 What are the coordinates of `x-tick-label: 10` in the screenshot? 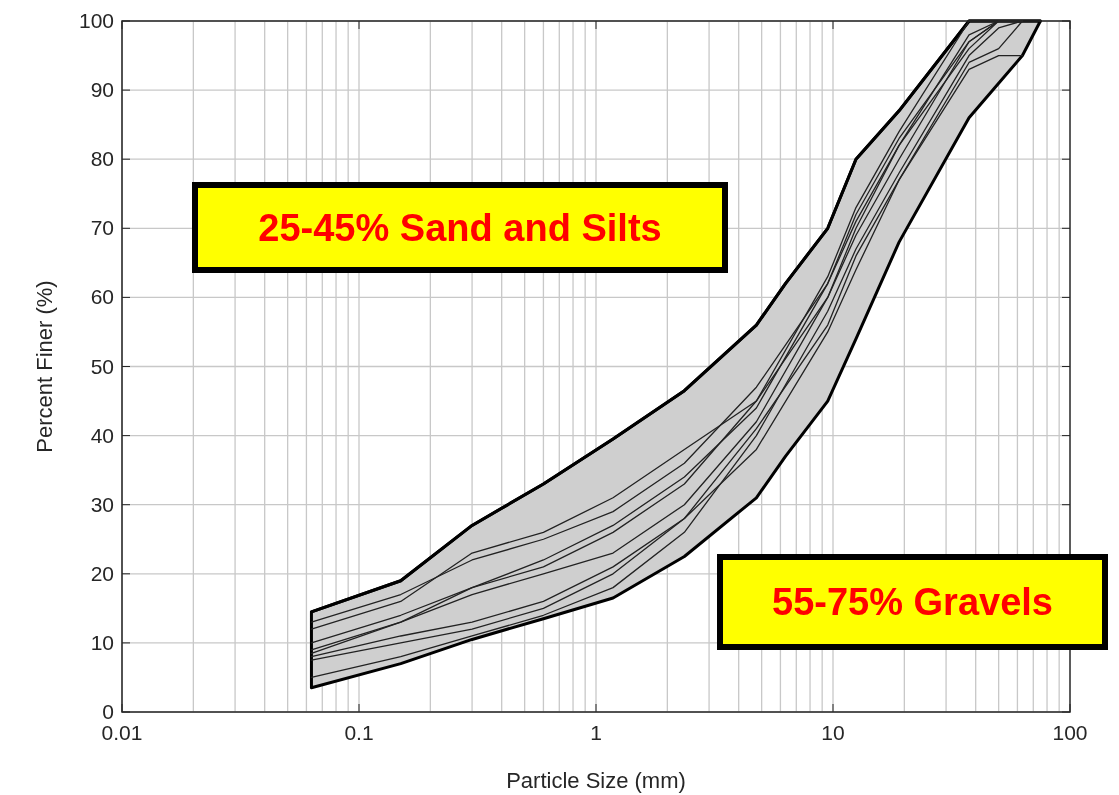 It's located at (833, 732).